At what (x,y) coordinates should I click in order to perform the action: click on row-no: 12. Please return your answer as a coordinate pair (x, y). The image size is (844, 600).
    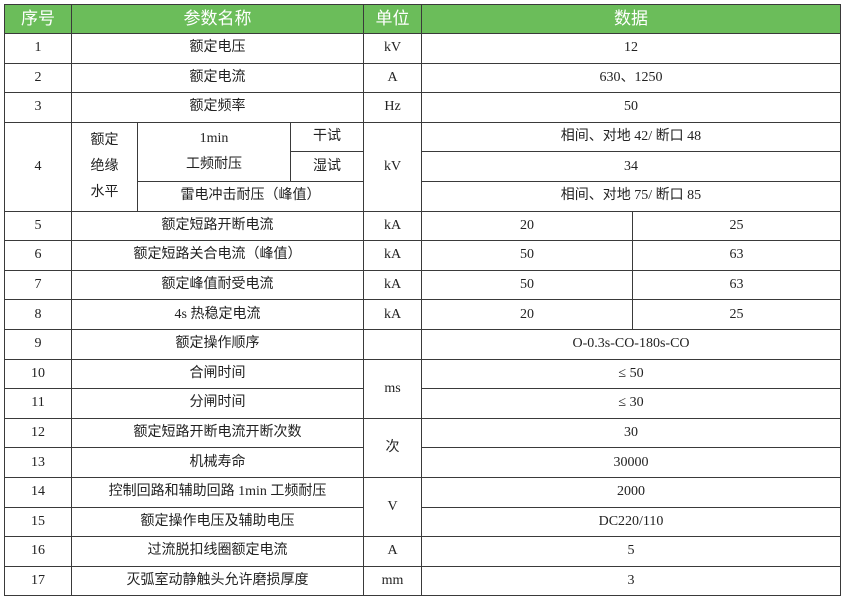
    Looking at the image, I should click on (38, 433).